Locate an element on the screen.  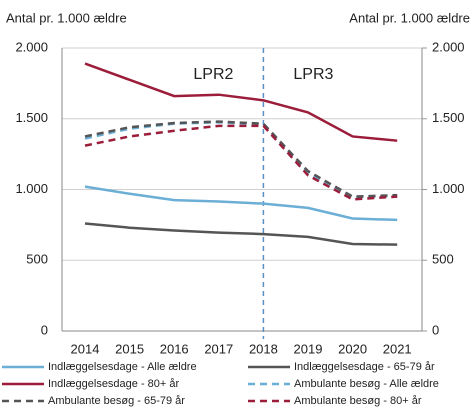
y2-tick-label: 500 is located at coordinates (443, 259).